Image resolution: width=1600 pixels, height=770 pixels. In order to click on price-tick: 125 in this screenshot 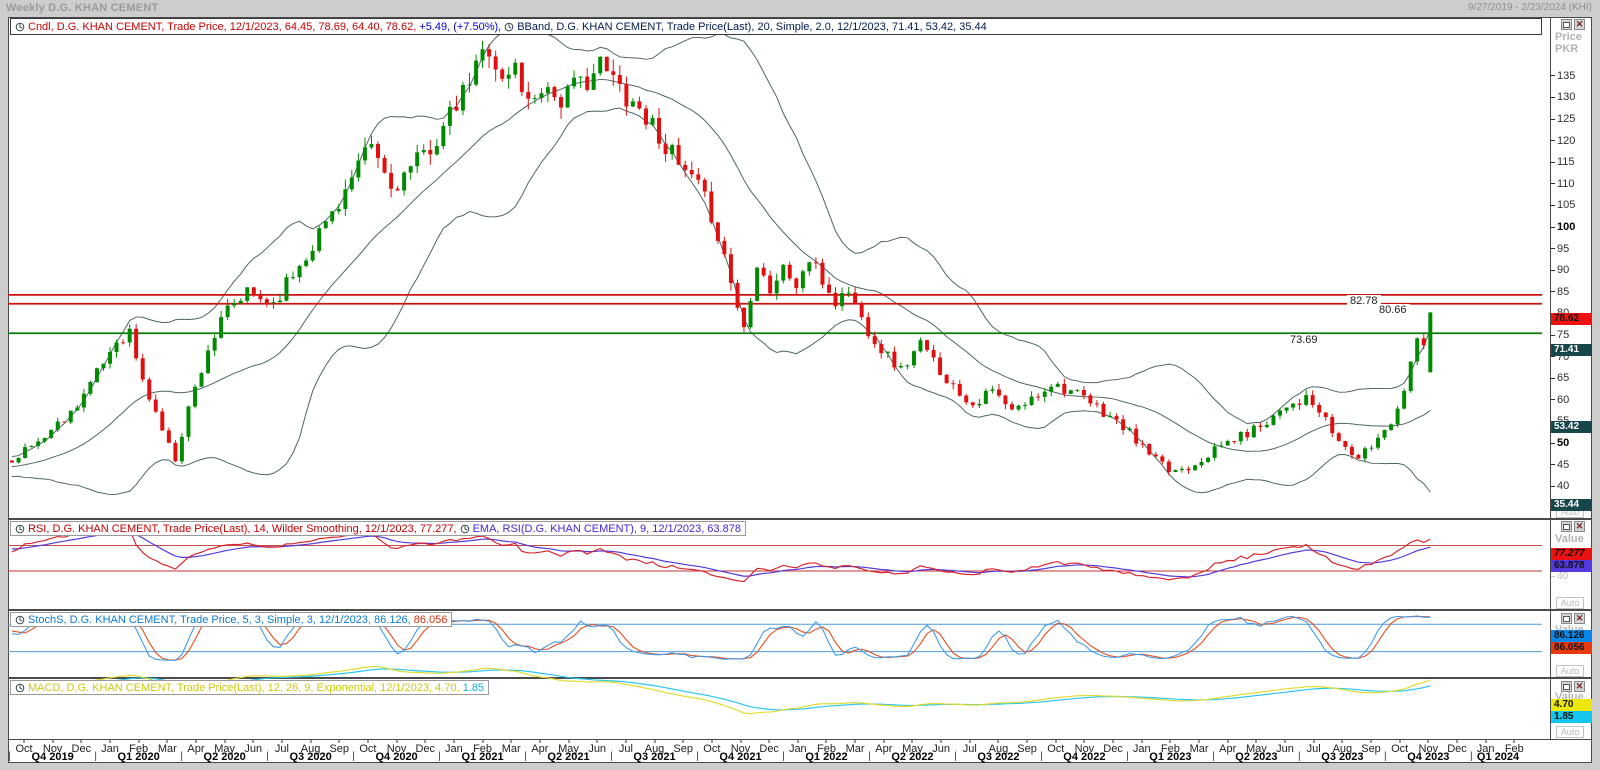, I will do `click(1563, 119)`.